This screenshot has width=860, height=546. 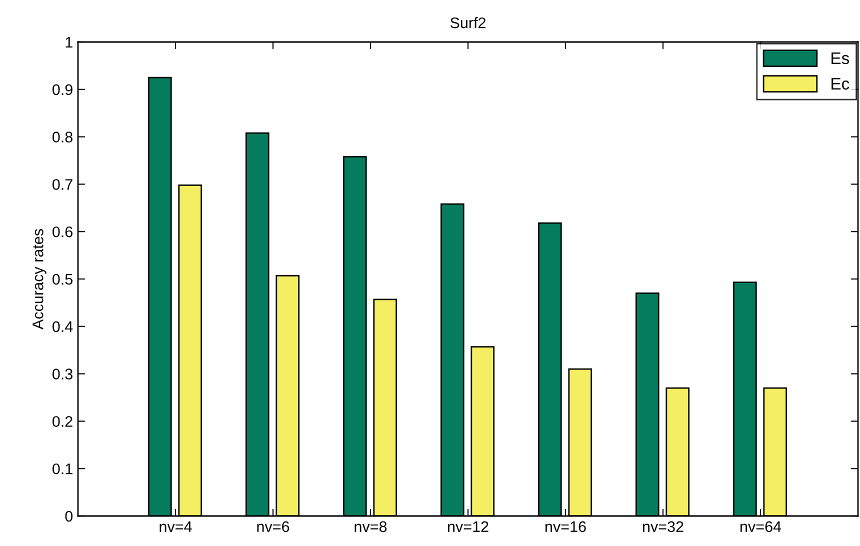 I want to click on y-tick-label: 1, so click(x=69, y=42).